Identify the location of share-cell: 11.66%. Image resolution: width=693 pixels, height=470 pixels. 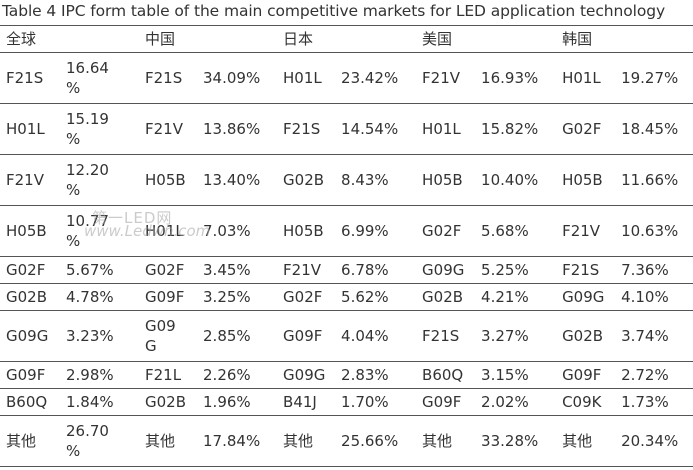
(656, 180).